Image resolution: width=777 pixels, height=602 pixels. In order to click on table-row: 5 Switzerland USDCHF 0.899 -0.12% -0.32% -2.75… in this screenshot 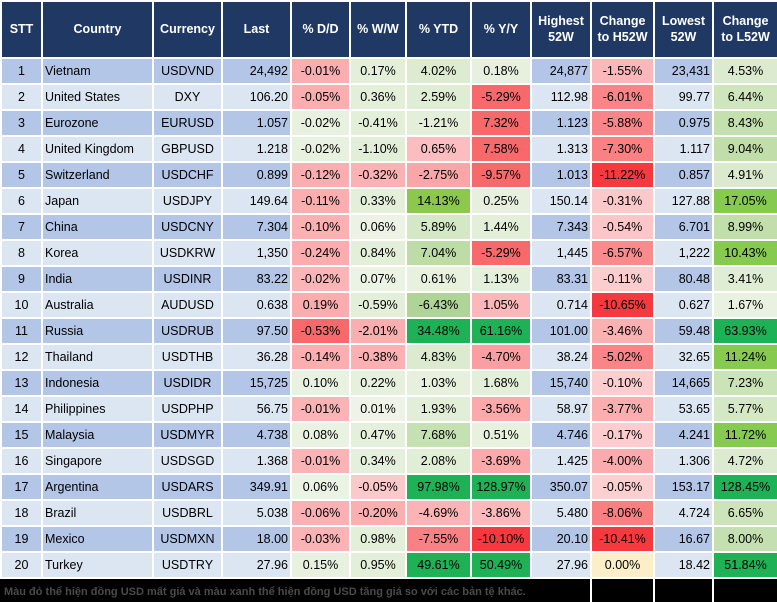, I will do `click(388, 175)`.